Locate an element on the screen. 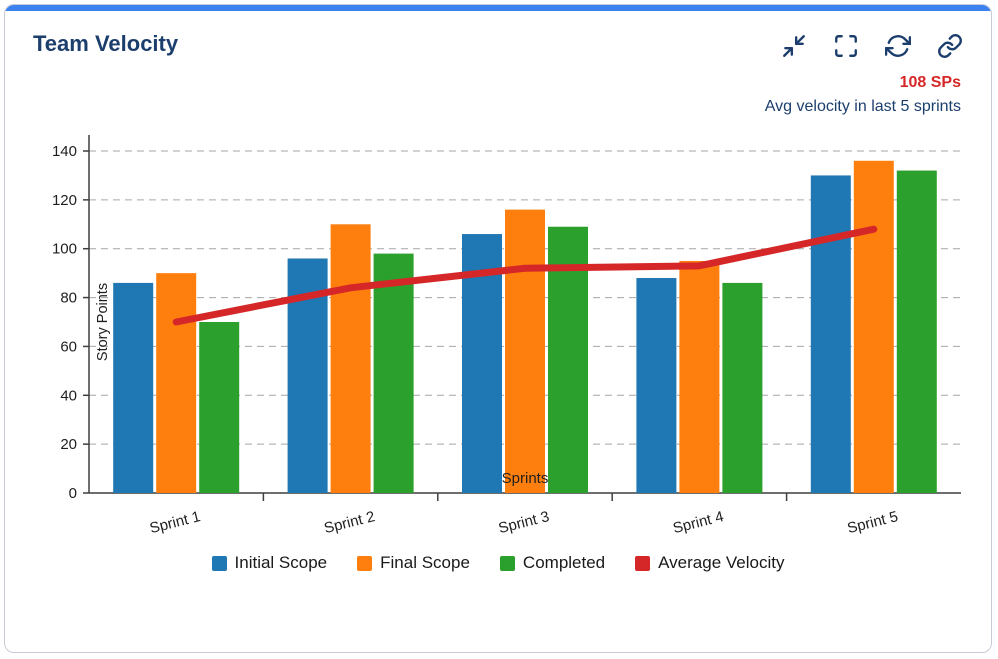 The height and width of the screenshot is (659, 998). y-tick-label: 60 is located at coordinates (68, 346).